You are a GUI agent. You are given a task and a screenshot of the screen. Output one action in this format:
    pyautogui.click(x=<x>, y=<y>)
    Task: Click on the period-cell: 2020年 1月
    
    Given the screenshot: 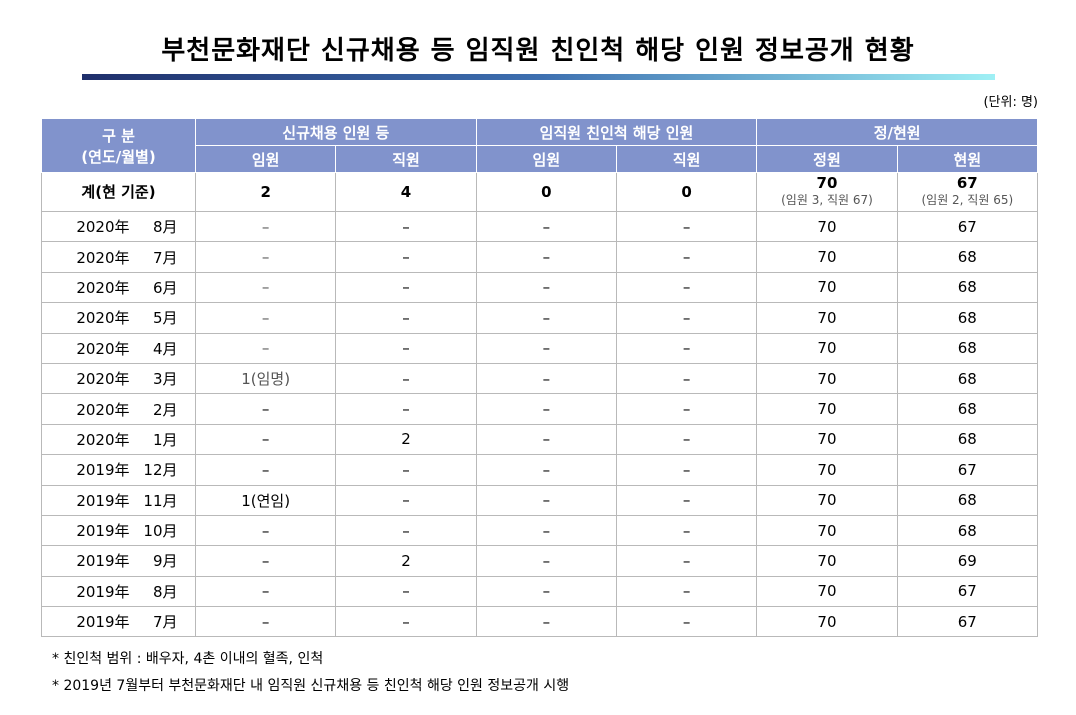 What is the action you would take?
    pyautogui.click(x=118, y=439)
    